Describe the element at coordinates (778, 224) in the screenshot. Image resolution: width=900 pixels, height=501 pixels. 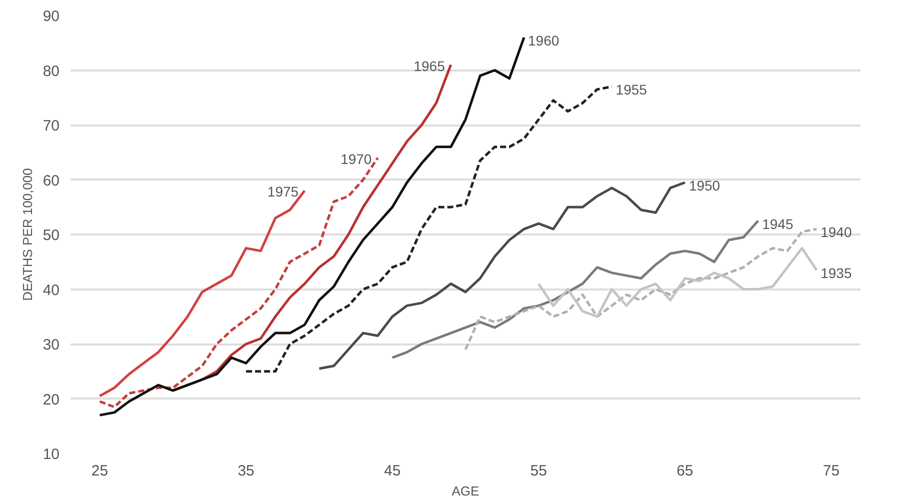
I see `series-label: 1945` at that location.